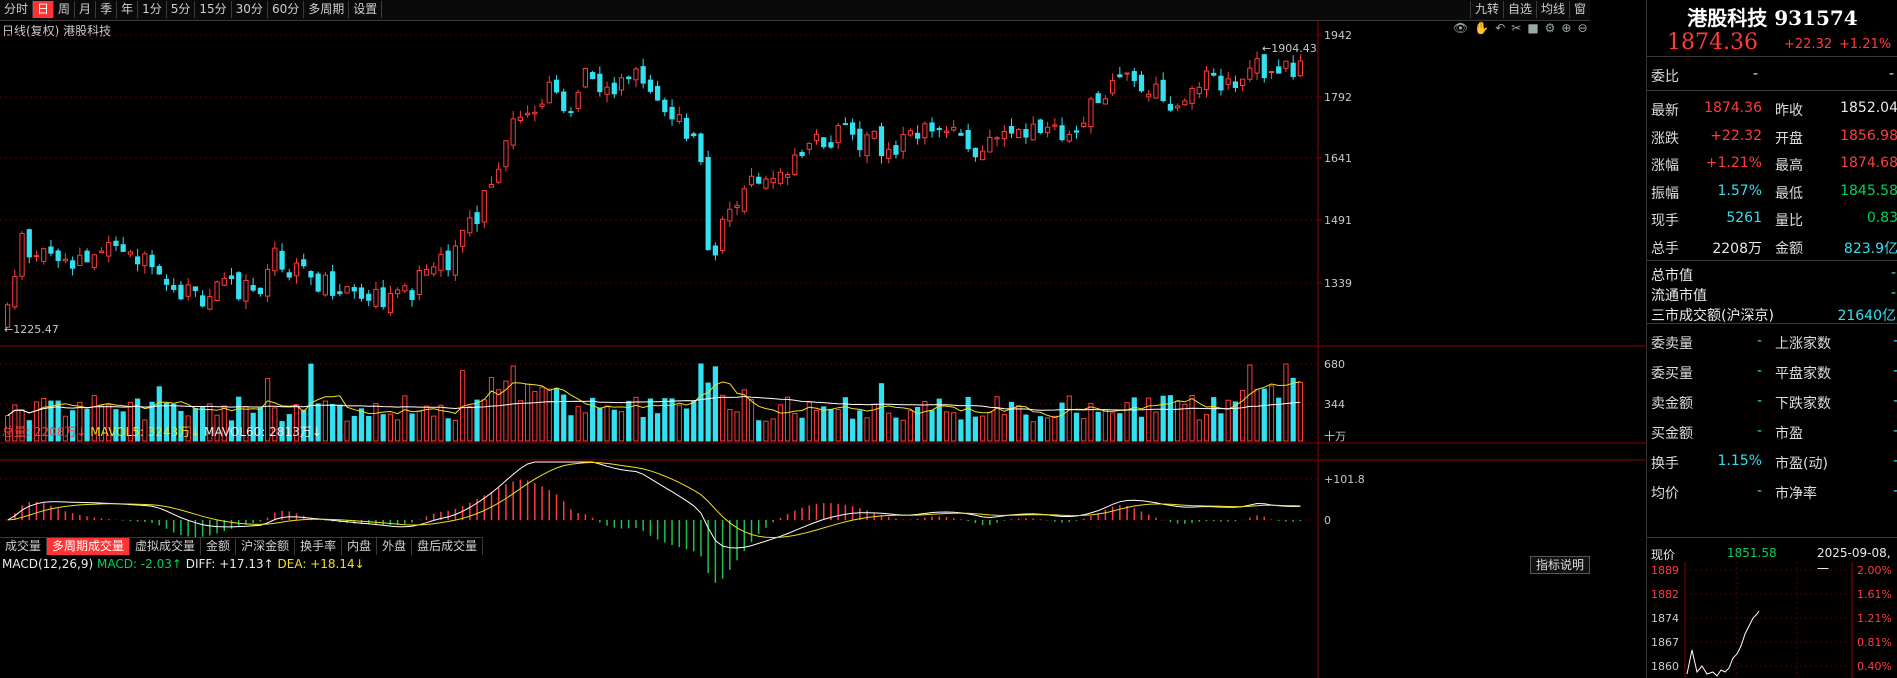 The height and width of the screenshot is (678, 1897). Describe the element at coordinates (1582, 28) in the screenshot. I see `minus-circle-icon: ⊖` at that location.